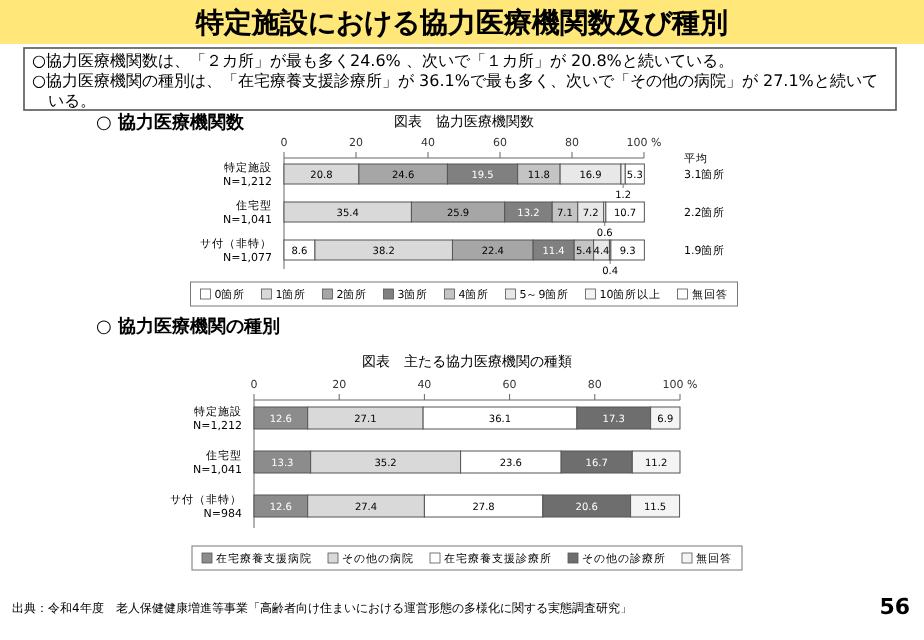 Image resolution: width=924 pixels, height=640 pixels. Describe the element at coordinates (895, 607) in the screenshot. I see `text: 56` at that location.